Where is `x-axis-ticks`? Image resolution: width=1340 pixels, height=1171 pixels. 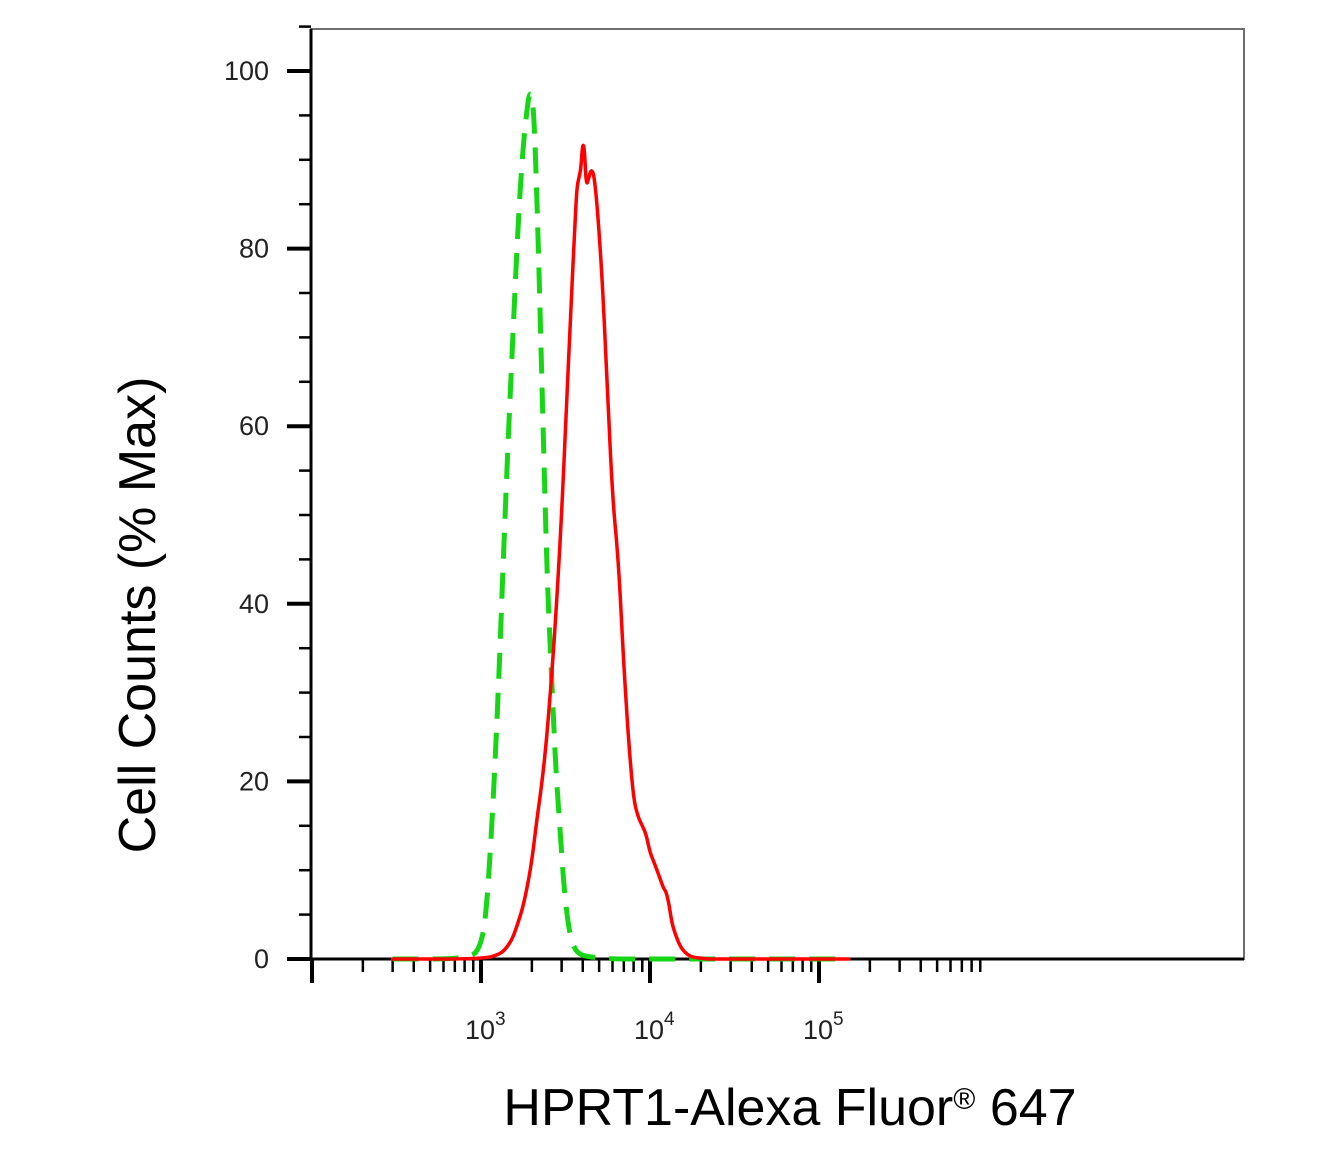 x-axis-ticks is located at coordinates (646, 971).